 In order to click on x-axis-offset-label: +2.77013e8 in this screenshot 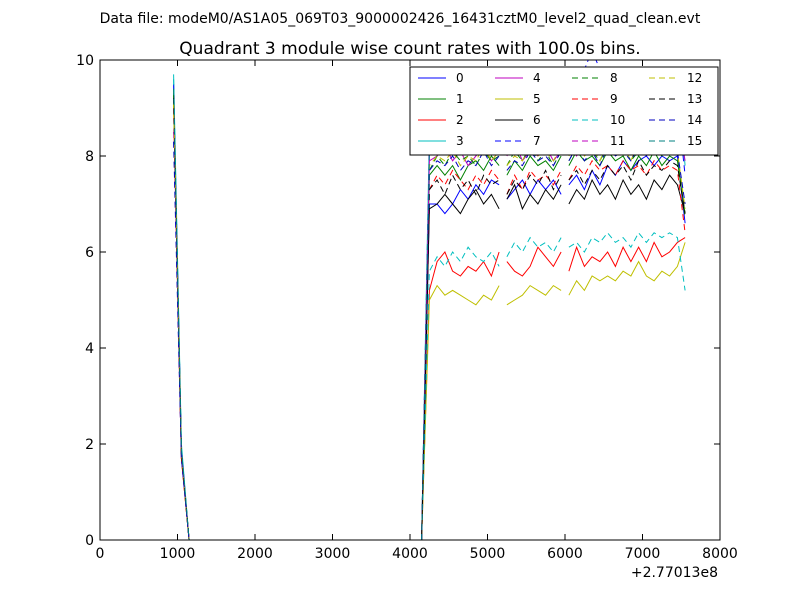, I will do `click(674, 573)`.